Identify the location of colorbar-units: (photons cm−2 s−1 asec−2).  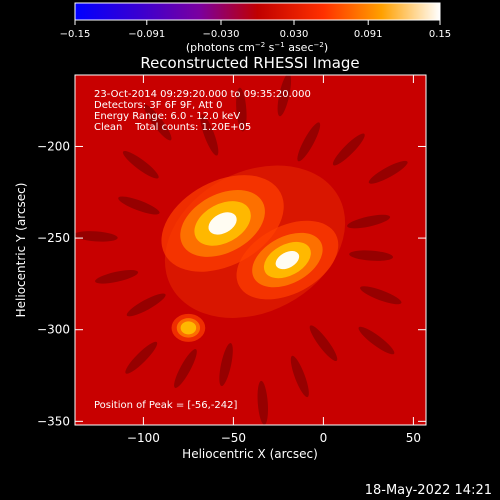
(257, 47).